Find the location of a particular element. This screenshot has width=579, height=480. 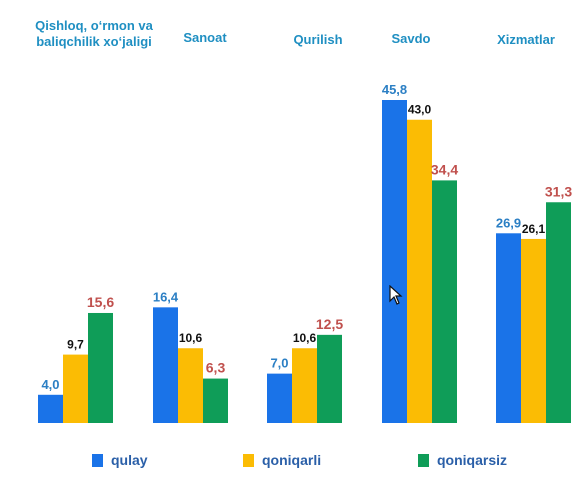

legend-label-qoniqarli: qoniqarli is located at coordinates (292, 460).